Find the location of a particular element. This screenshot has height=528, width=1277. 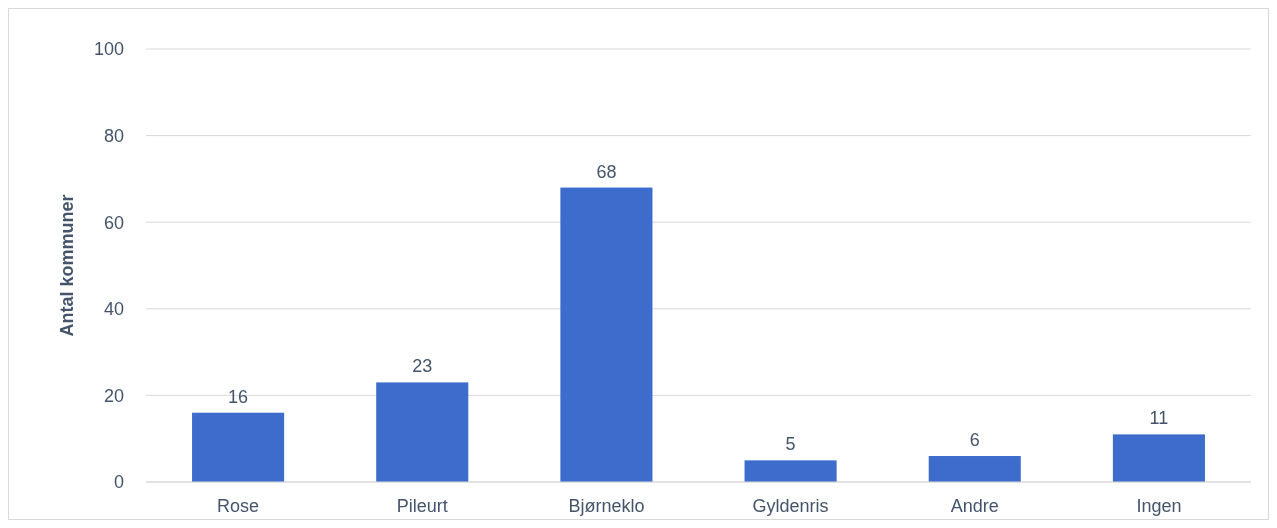

x-tick-label: Pileurt is located at coordinates (422, 506).